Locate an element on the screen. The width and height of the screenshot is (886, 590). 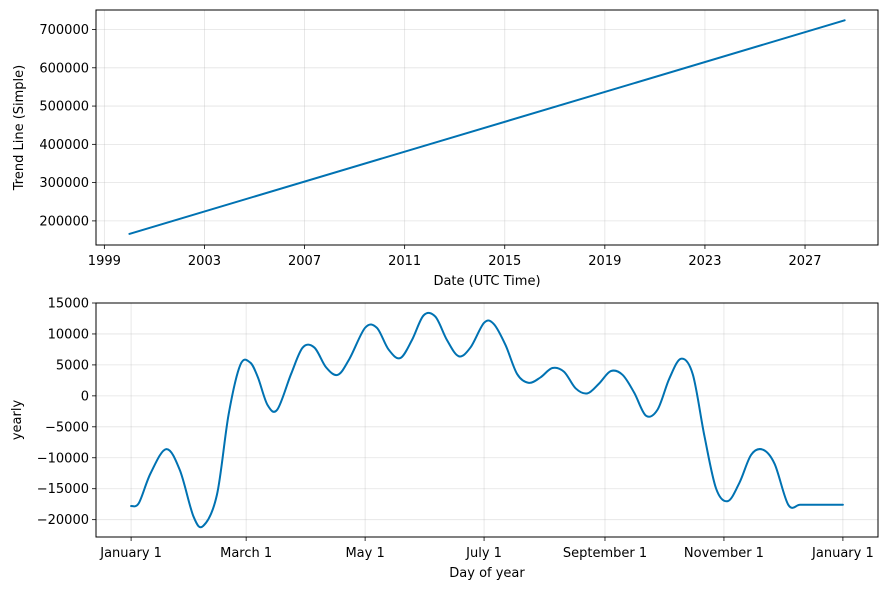
x-tick-label: 2027 is located at coordinates (804, 261).